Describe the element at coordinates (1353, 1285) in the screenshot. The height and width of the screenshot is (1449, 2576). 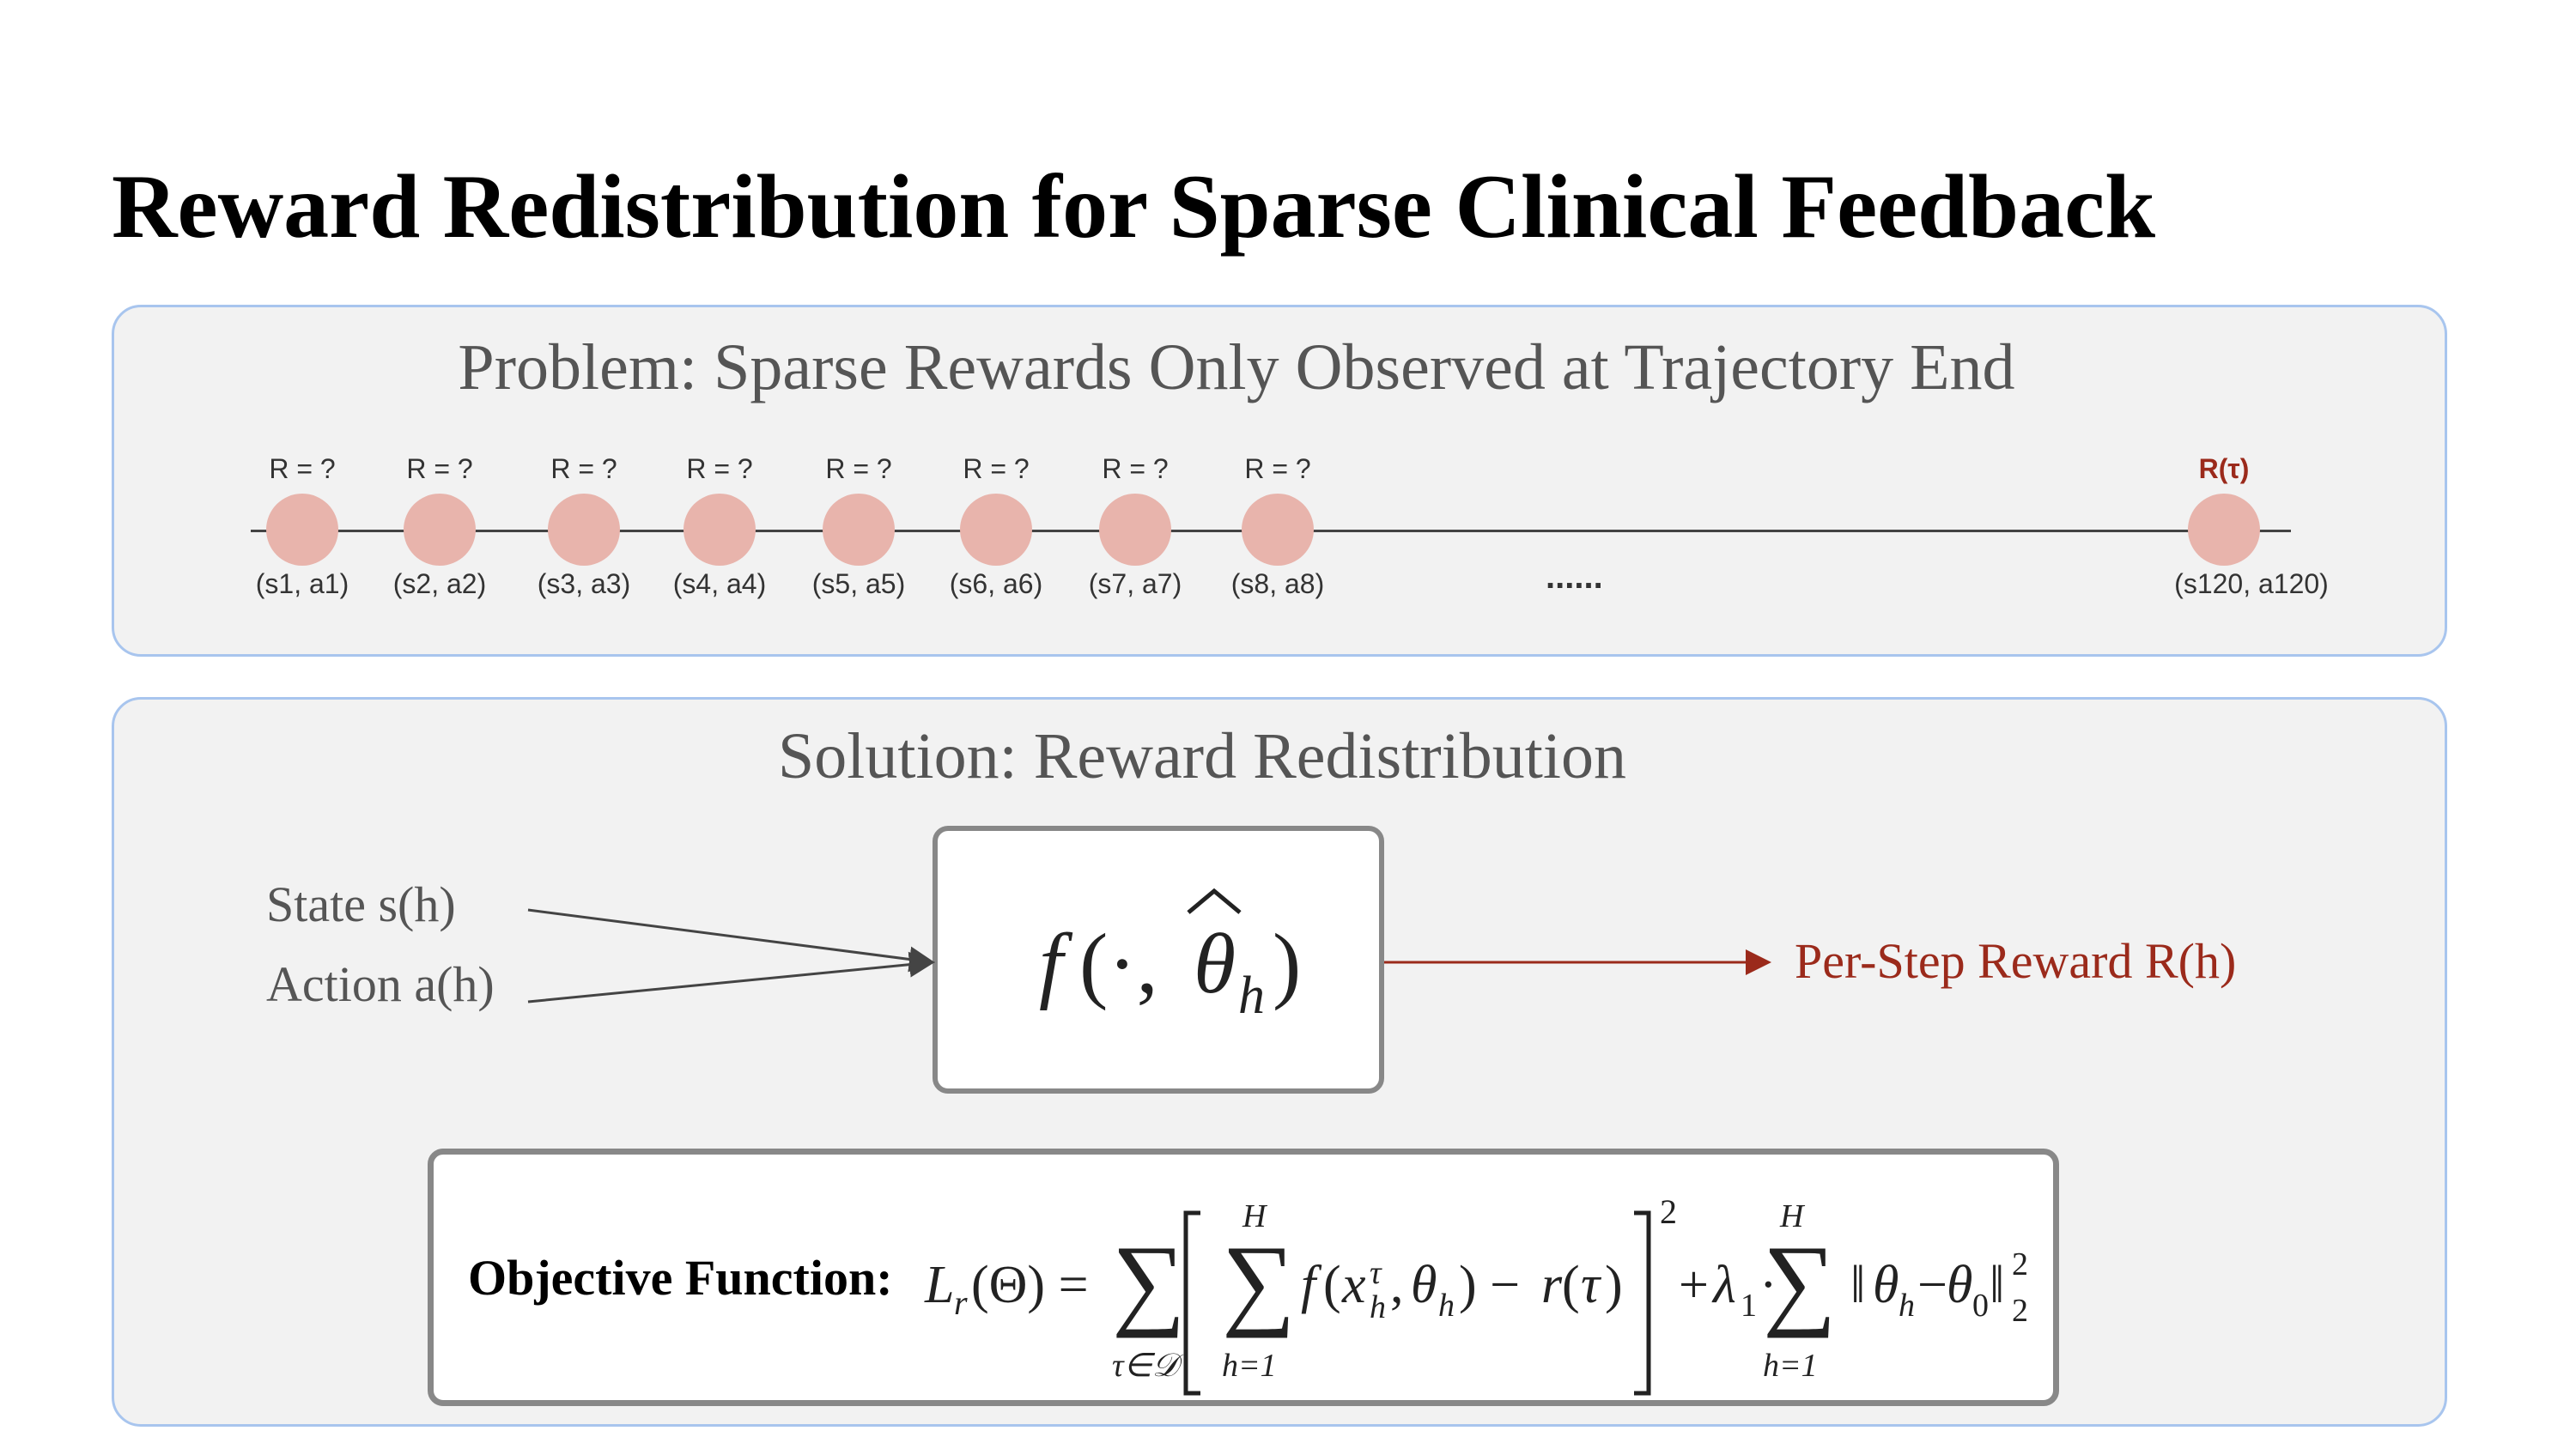
I see `svg-text: x` at that location.